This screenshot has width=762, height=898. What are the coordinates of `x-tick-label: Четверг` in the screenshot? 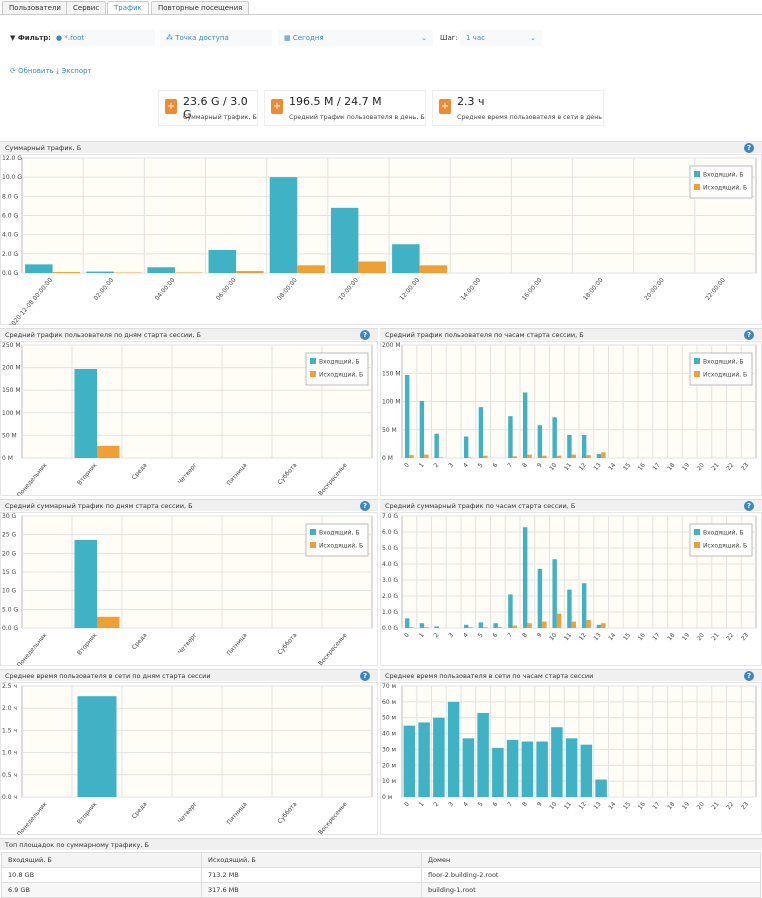 It's located at (188, 813).